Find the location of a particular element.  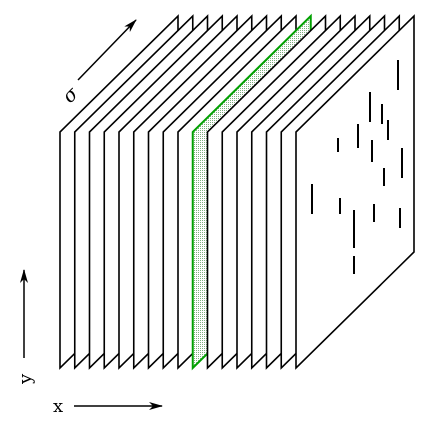

sigma-axis-arrow-icon is located at coordinates (107, 50).